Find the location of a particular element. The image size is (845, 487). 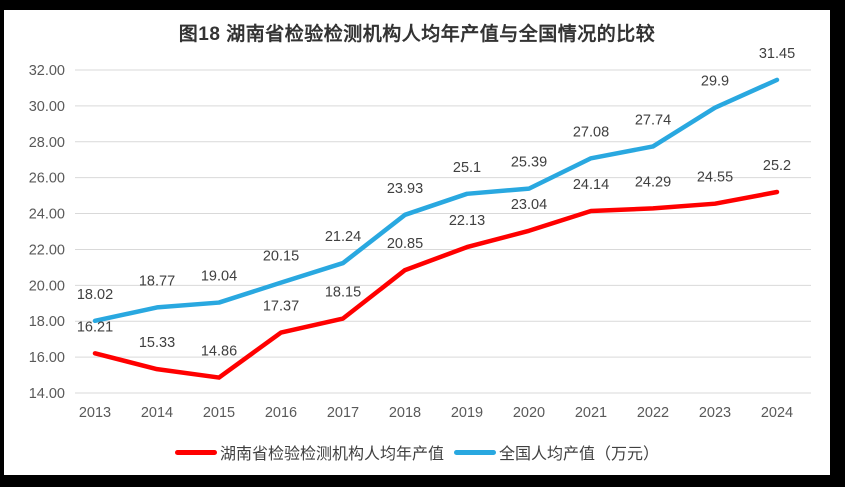

x-axis-tick-label: 2024 is located at coordinates (777, 413).